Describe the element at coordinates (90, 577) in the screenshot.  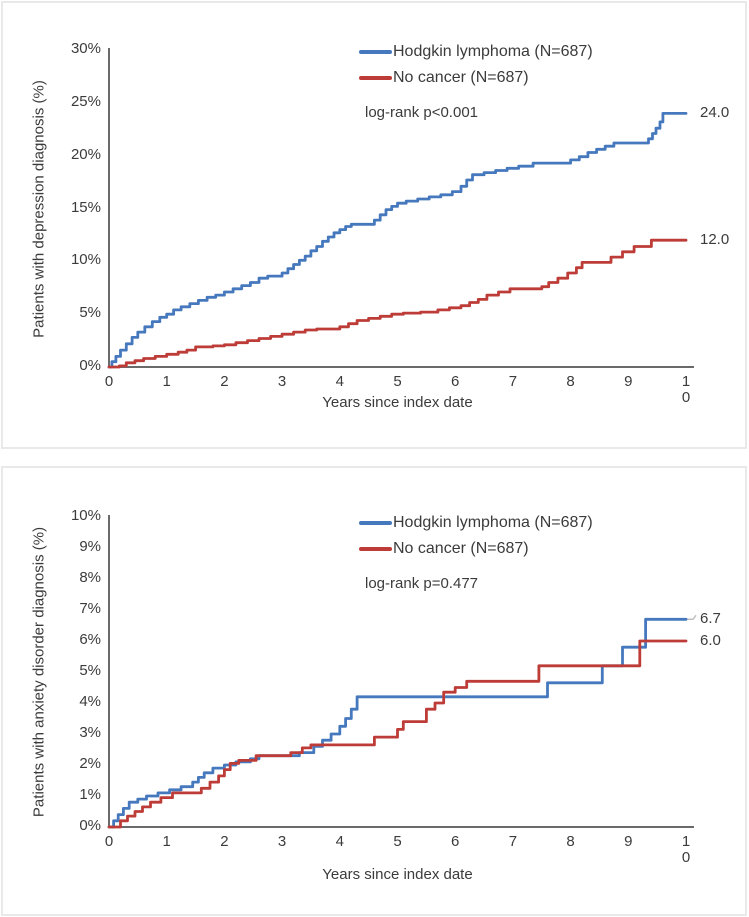
I see `y-tick-label: 8%` at that location.